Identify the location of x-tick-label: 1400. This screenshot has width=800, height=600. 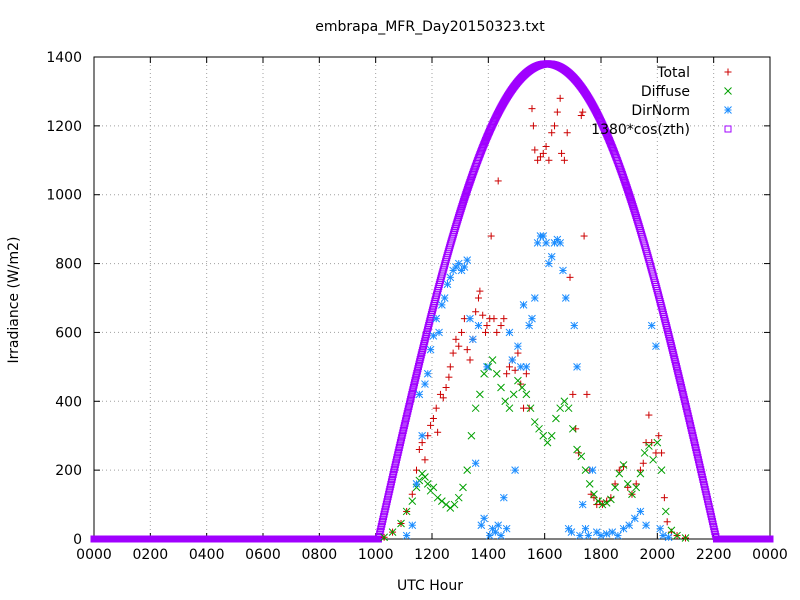
(489, 555).